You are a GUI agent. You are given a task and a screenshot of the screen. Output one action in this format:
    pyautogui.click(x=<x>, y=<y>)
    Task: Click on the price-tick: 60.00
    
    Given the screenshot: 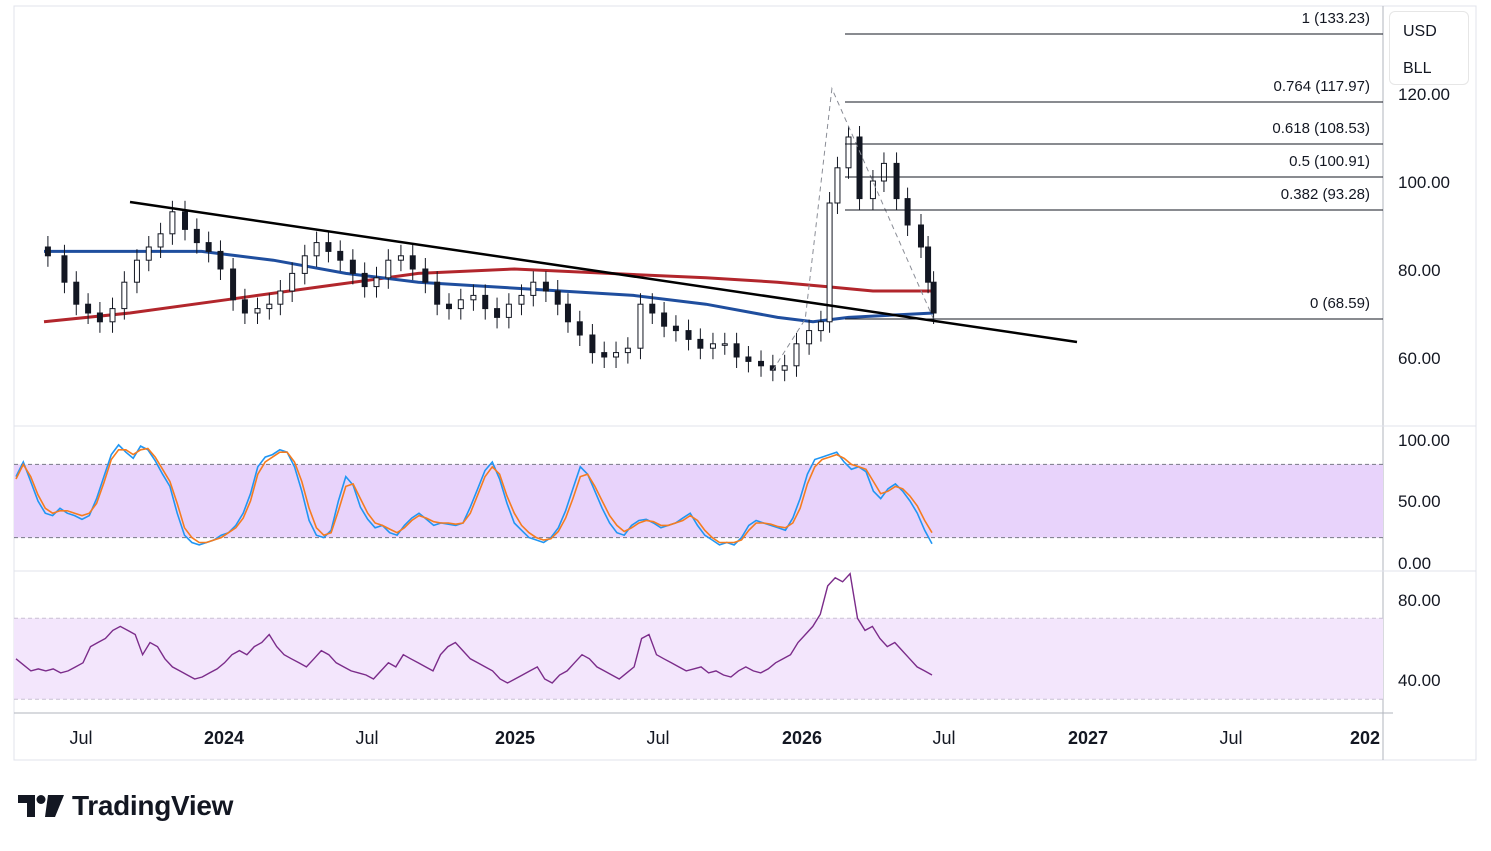 What is the action you would take?
    pyautogui.click(x=1419, y=358)
    